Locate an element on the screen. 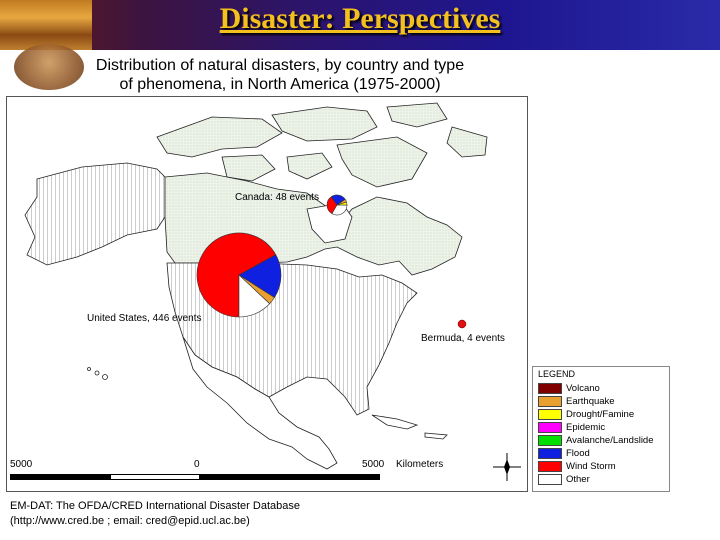  legend-title: LEGEND is located at coordinates (557, 374).